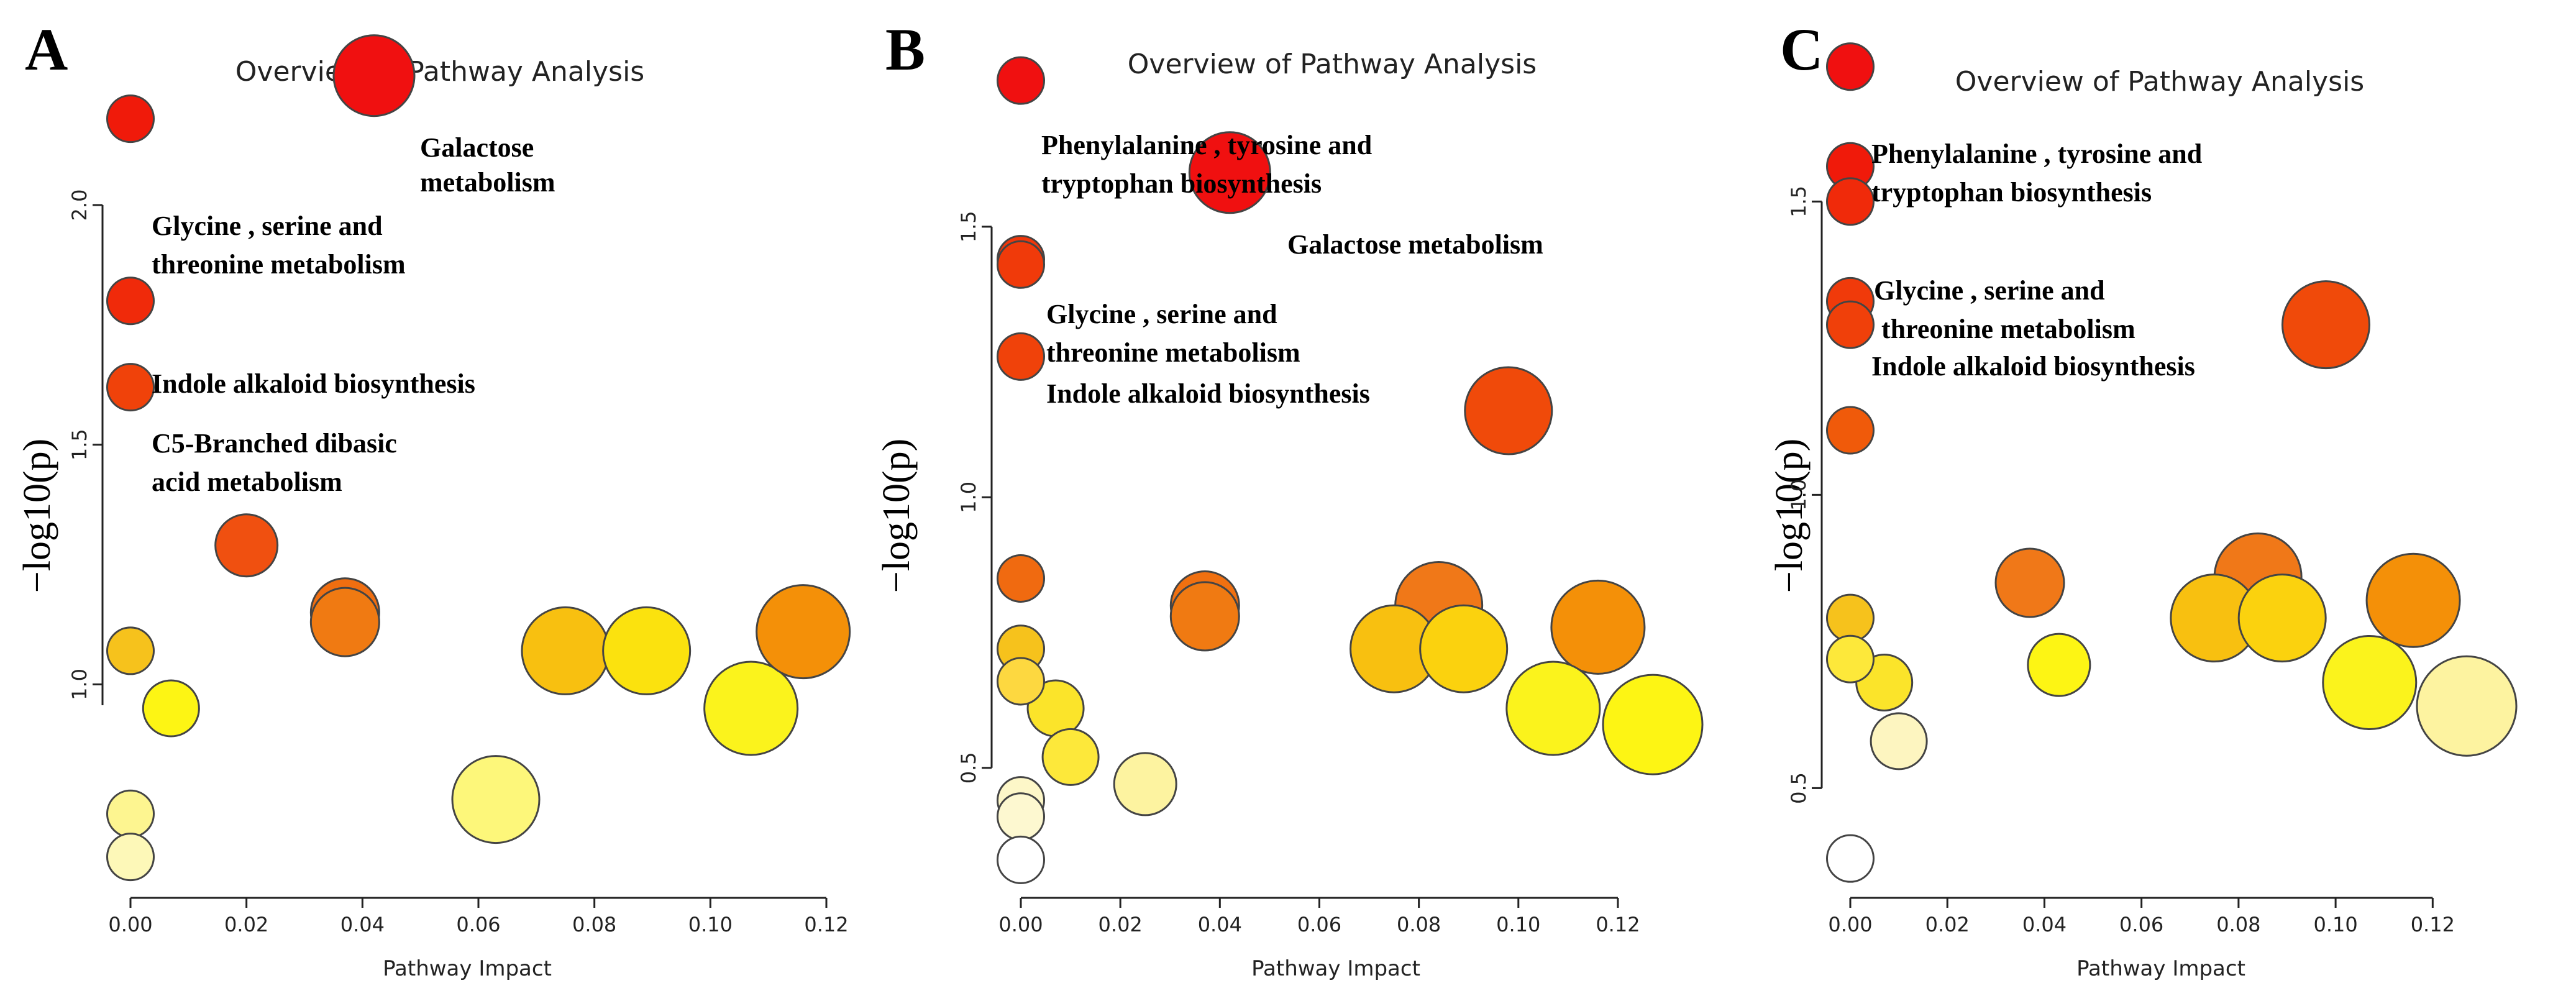 The image size is (2576, 1001). I want to click on panel-letter-b: B, so click(905, 49).